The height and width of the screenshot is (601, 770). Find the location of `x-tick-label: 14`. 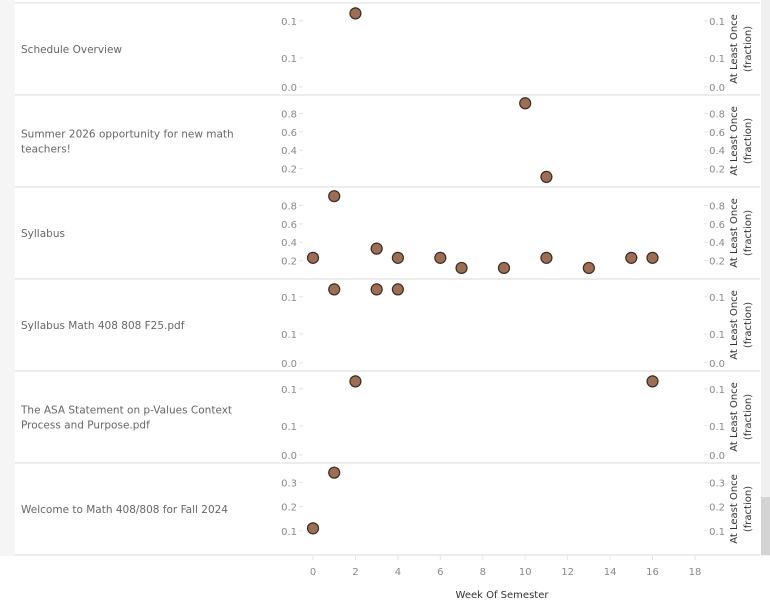

x-tick-label: 14 is located at coordinates (610, 572).